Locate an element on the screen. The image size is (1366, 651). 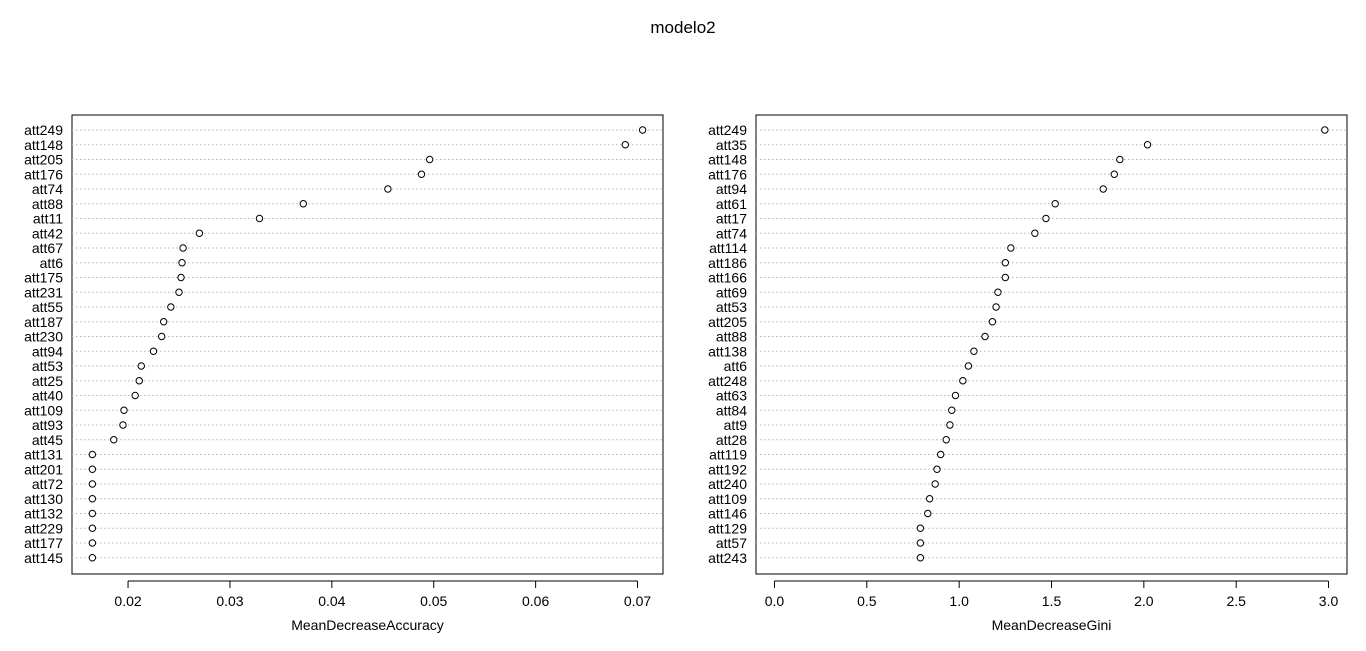
accuracy-x-tick-label: 0.04 is located at coordinates (331, 601).